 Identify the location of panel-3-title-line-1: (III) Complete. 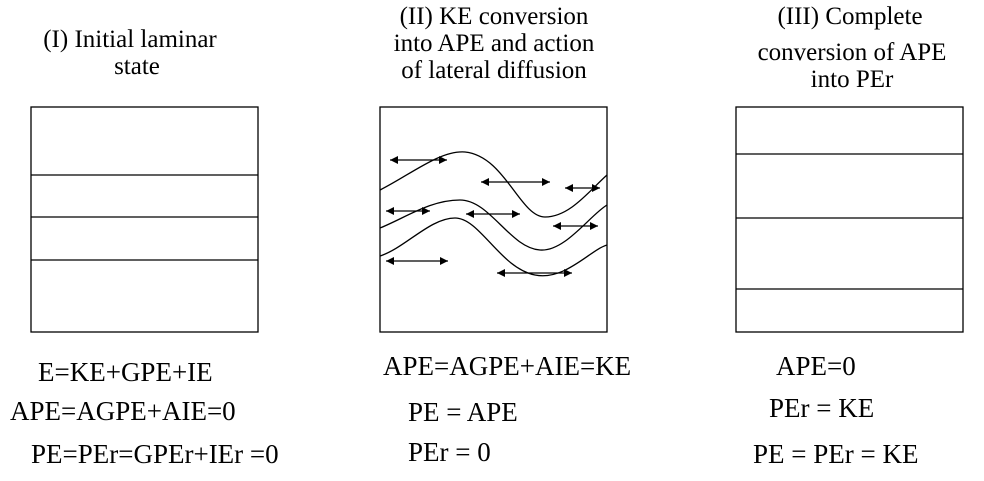
(849, 16).